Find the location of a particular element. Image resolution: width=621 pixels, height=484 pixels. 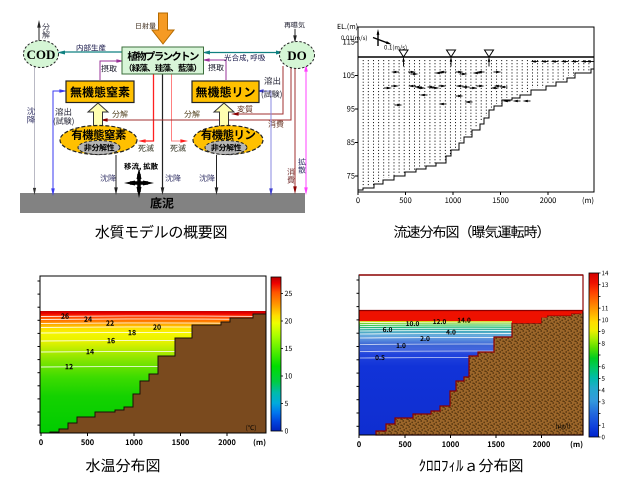

svg-text: COD is located at coordinates (41, 54).